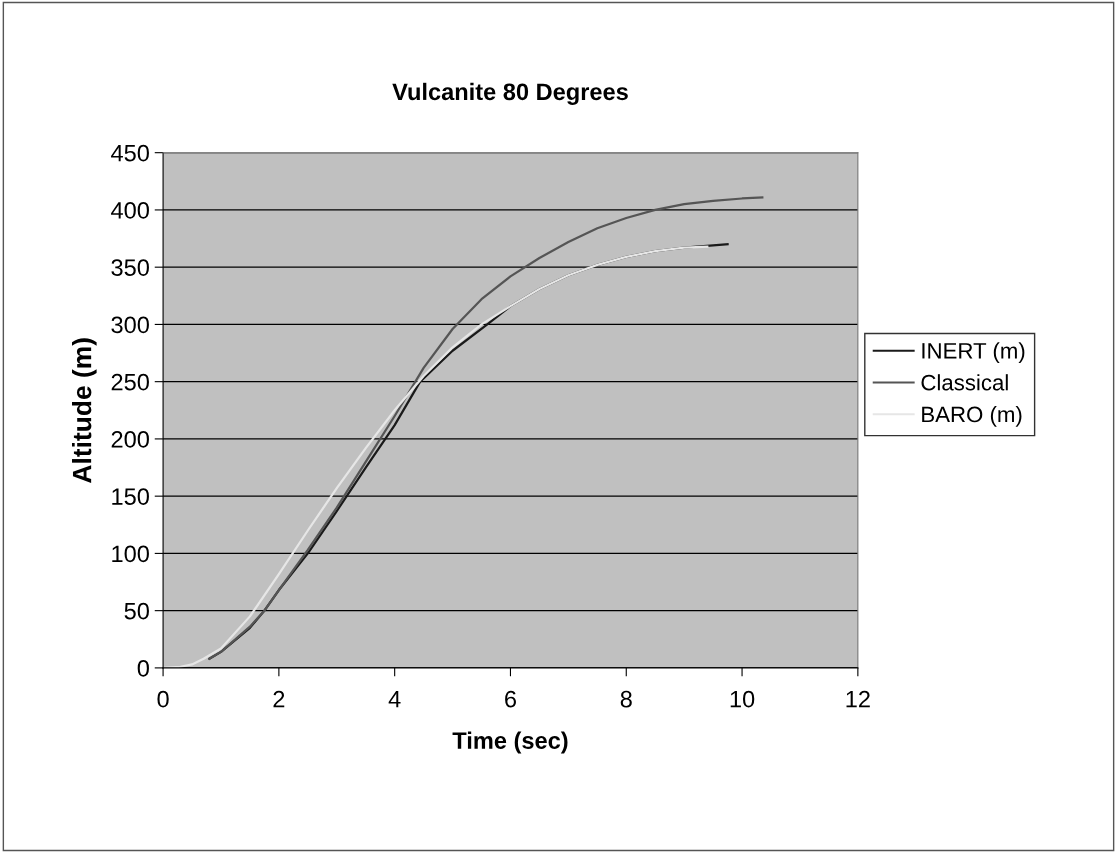 The image size is (1117, 853). What do you see at coordinates (130, 325) in the screenshot?
I see `y-tick-label: 300` at bounding box center [130, 325].